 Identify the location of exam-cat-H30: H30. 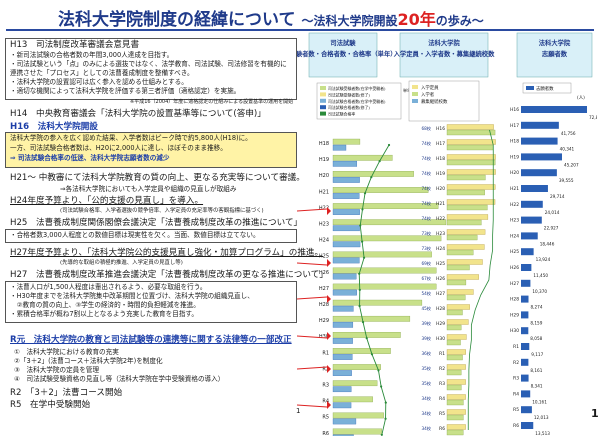
(324, 337).